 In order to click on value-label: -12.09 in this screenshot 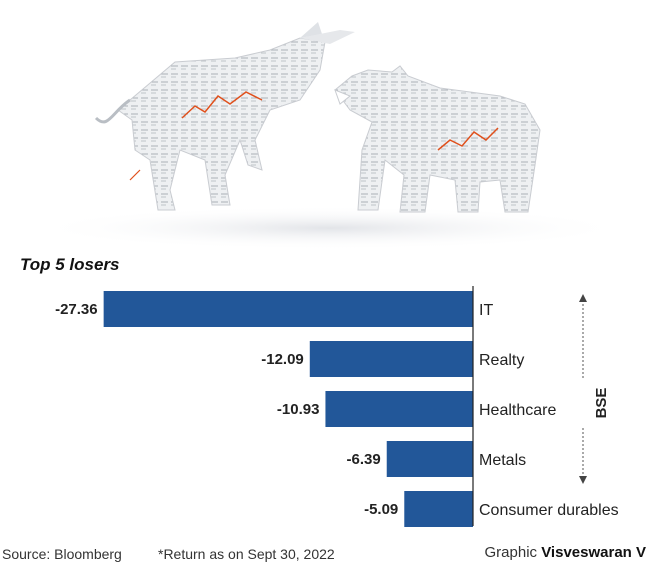, I will do `click(282, 359)`.